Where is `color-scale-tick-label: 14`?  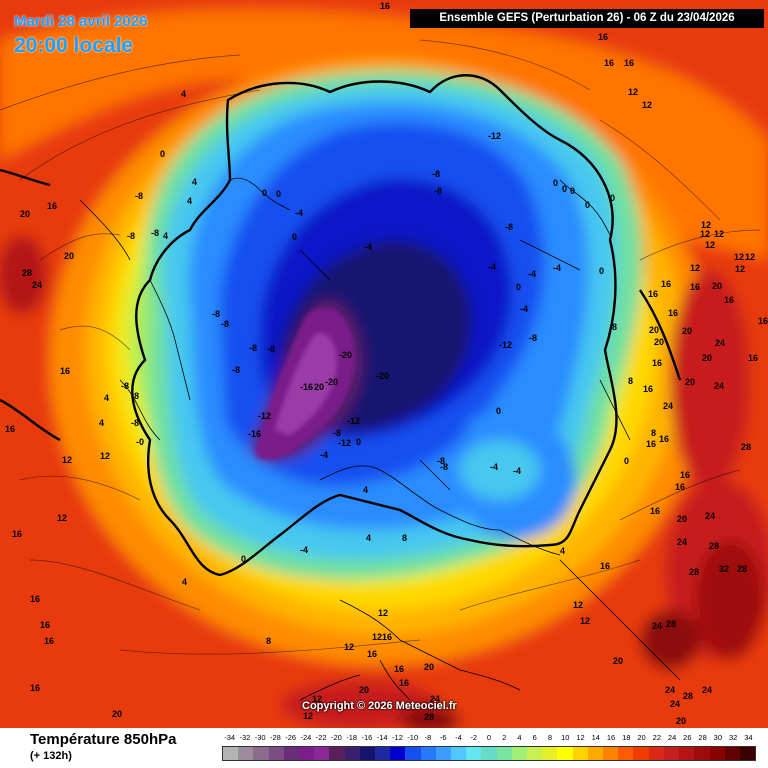
color-scale-tick-label: 14 is located at coordinates (595, 737).